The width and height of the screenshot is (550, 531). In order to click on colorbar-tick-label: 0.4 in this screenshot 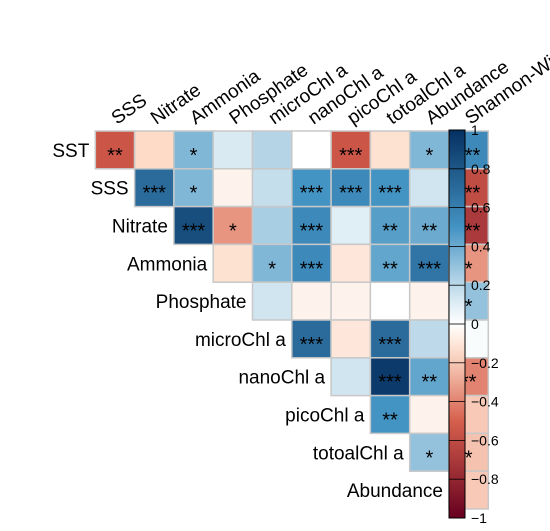, I will do `click(481, 246)`.